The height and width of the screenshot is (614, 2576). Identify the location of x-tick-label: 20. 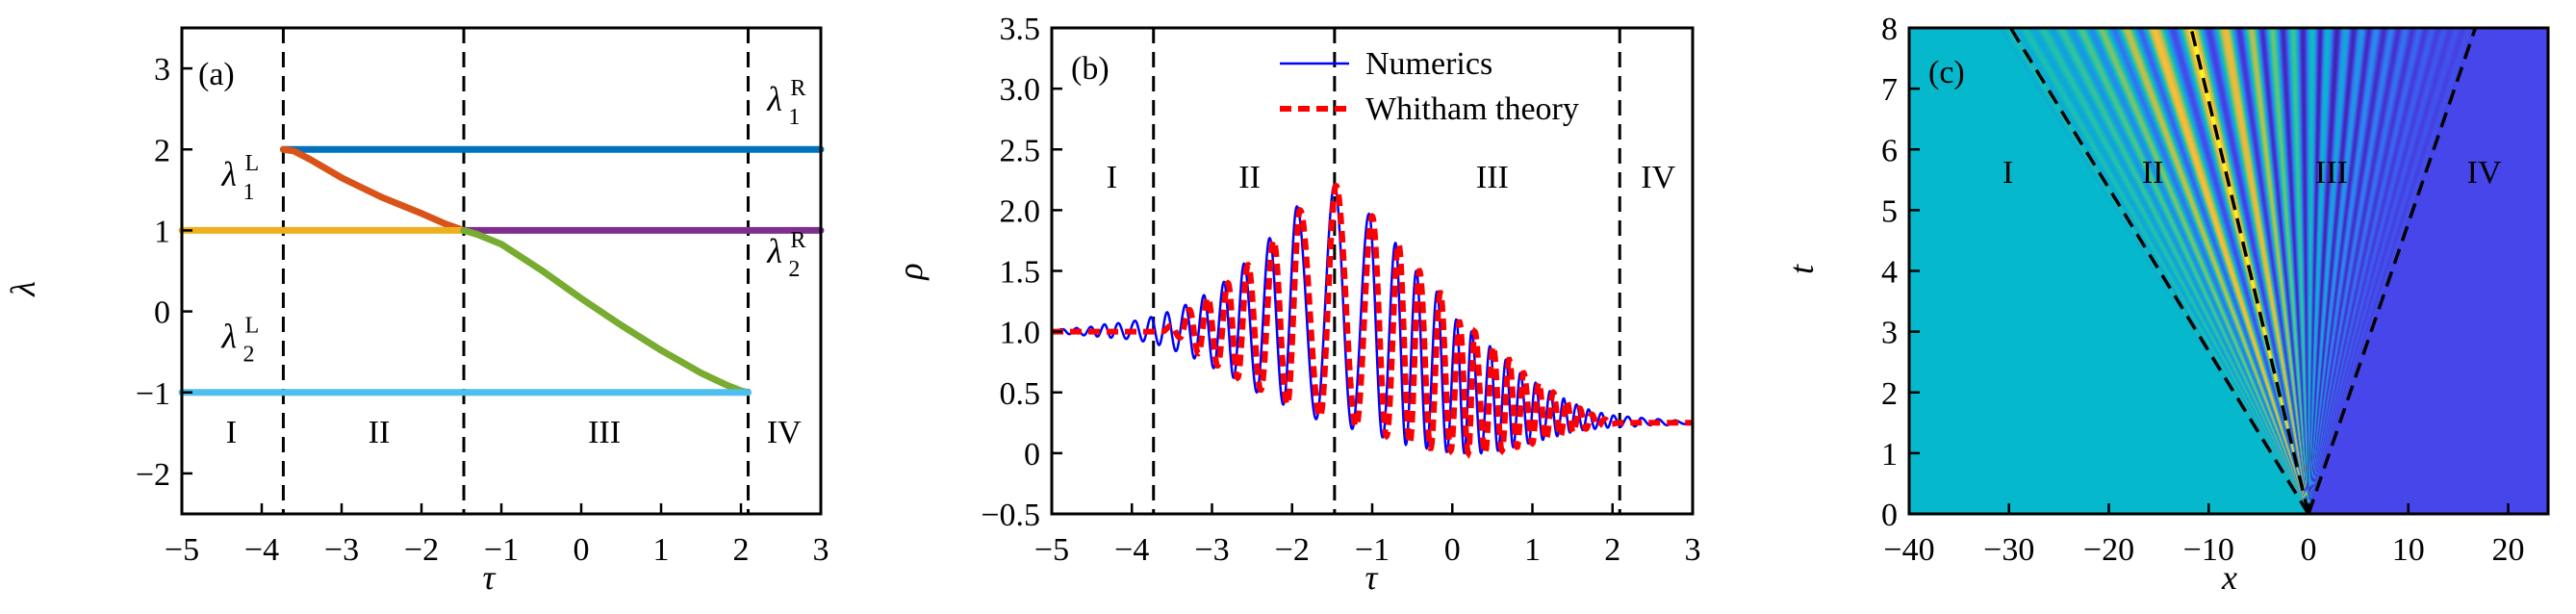
(2508, 550).